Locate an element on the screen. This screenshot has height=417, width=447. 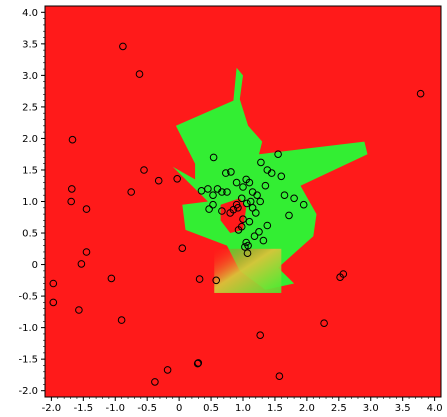
x-tick-label: -1.0 is located at coordinates (116, 408).